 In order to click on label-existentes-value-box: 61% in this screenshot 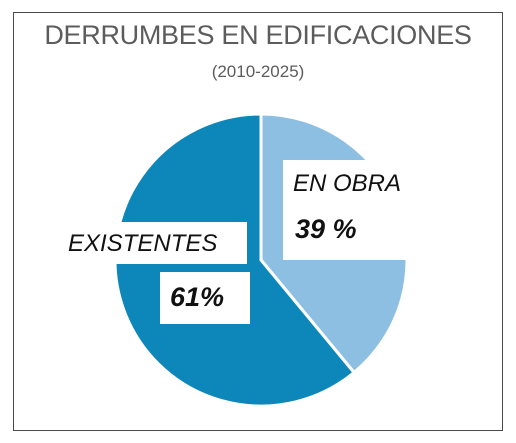, I will do `click(205, 298)`.